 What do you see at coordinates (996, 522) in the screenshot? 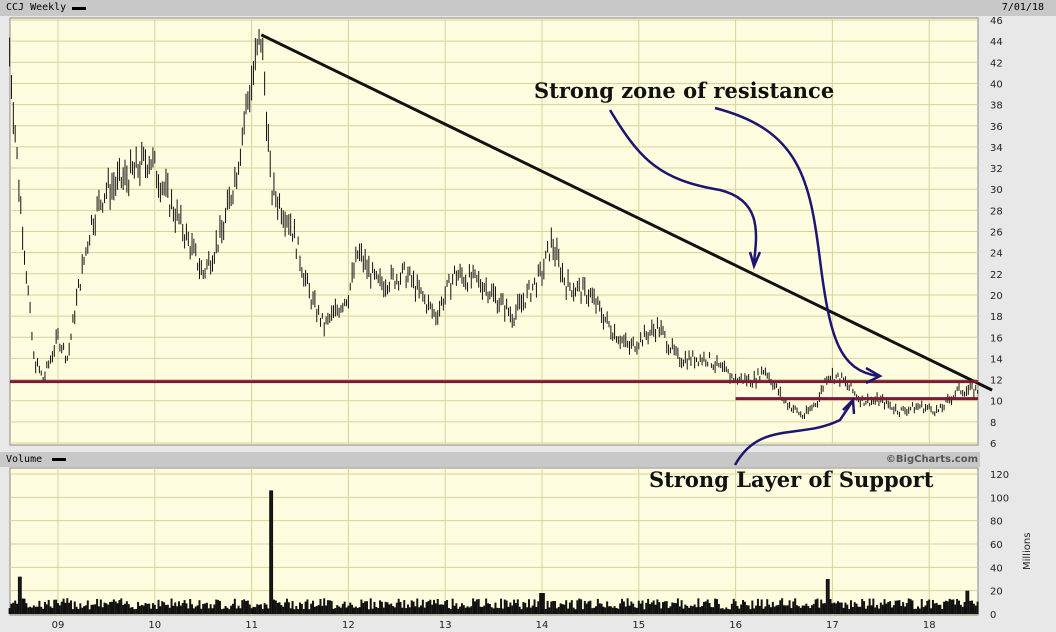
I see `volume-tick-label: 80` at bounding box center [996, 522].